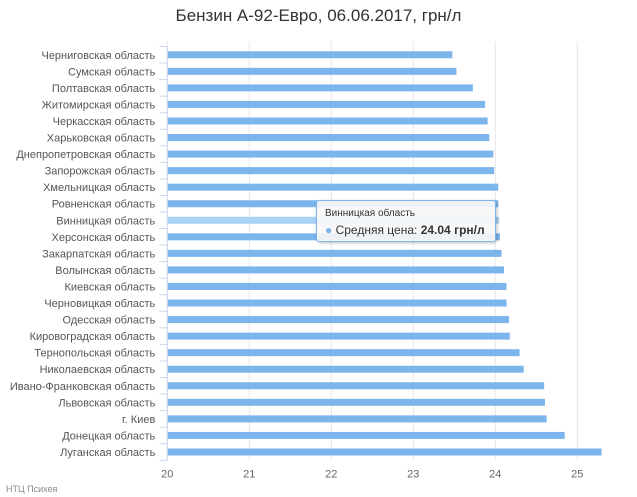  I want to click on x-tick-label: 22, so click(331, 474).